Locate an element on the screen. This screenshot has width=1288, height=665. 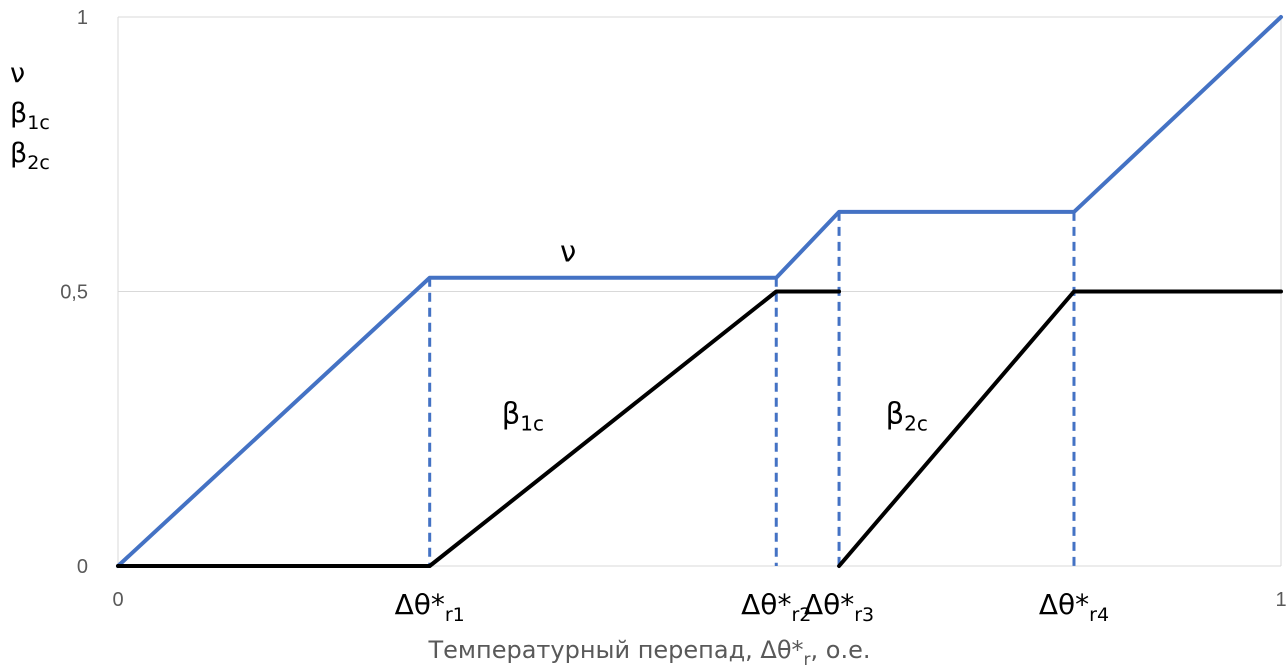
curve-label-nu: ν is located at coordinates (568, 251).